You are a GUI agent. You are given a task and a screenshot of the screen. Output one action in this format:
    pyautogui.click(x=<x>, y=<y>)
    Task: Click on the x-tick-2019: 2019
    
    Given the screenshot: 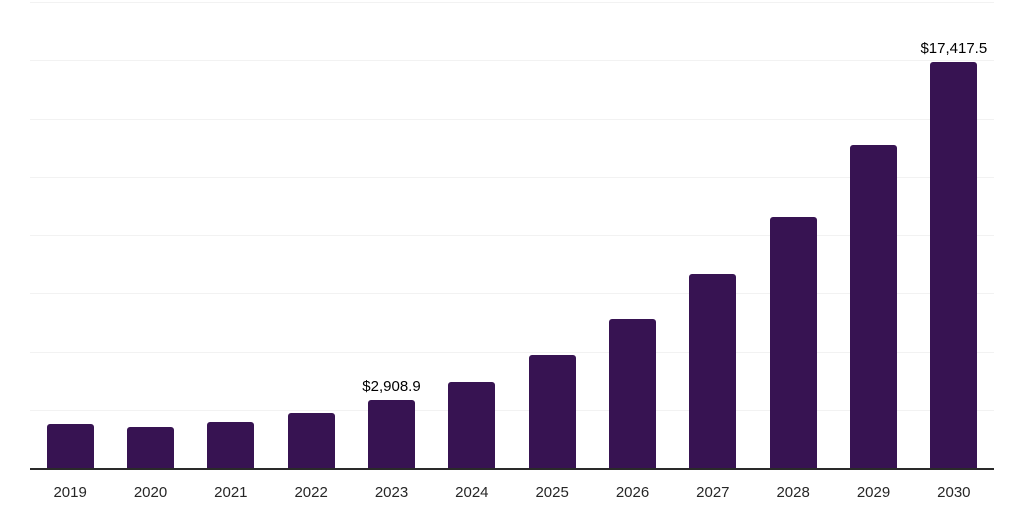 What is the action you would take?
    pyautogui.click(x=70, y=492)
    